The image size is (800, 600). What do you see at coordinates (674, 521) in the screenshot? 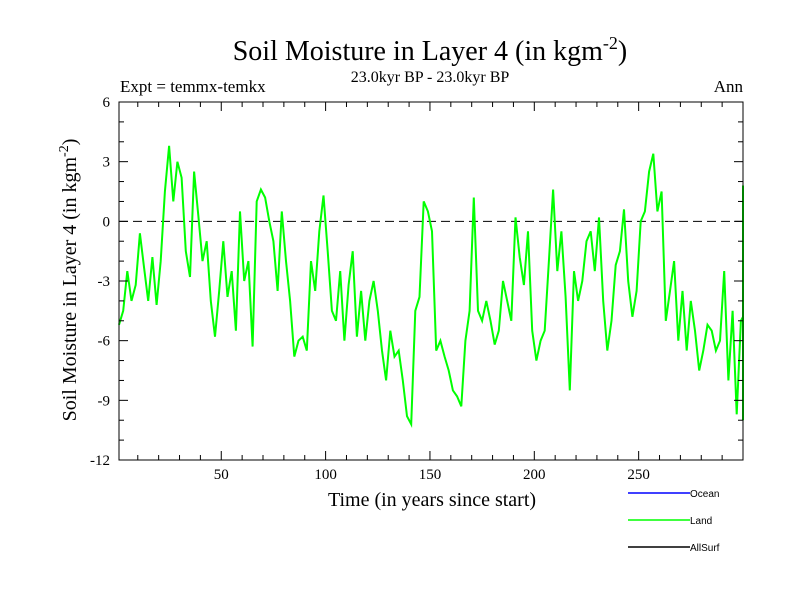
I see `legend: Ocean Land AllSurf` at bounding box center [674, 521].